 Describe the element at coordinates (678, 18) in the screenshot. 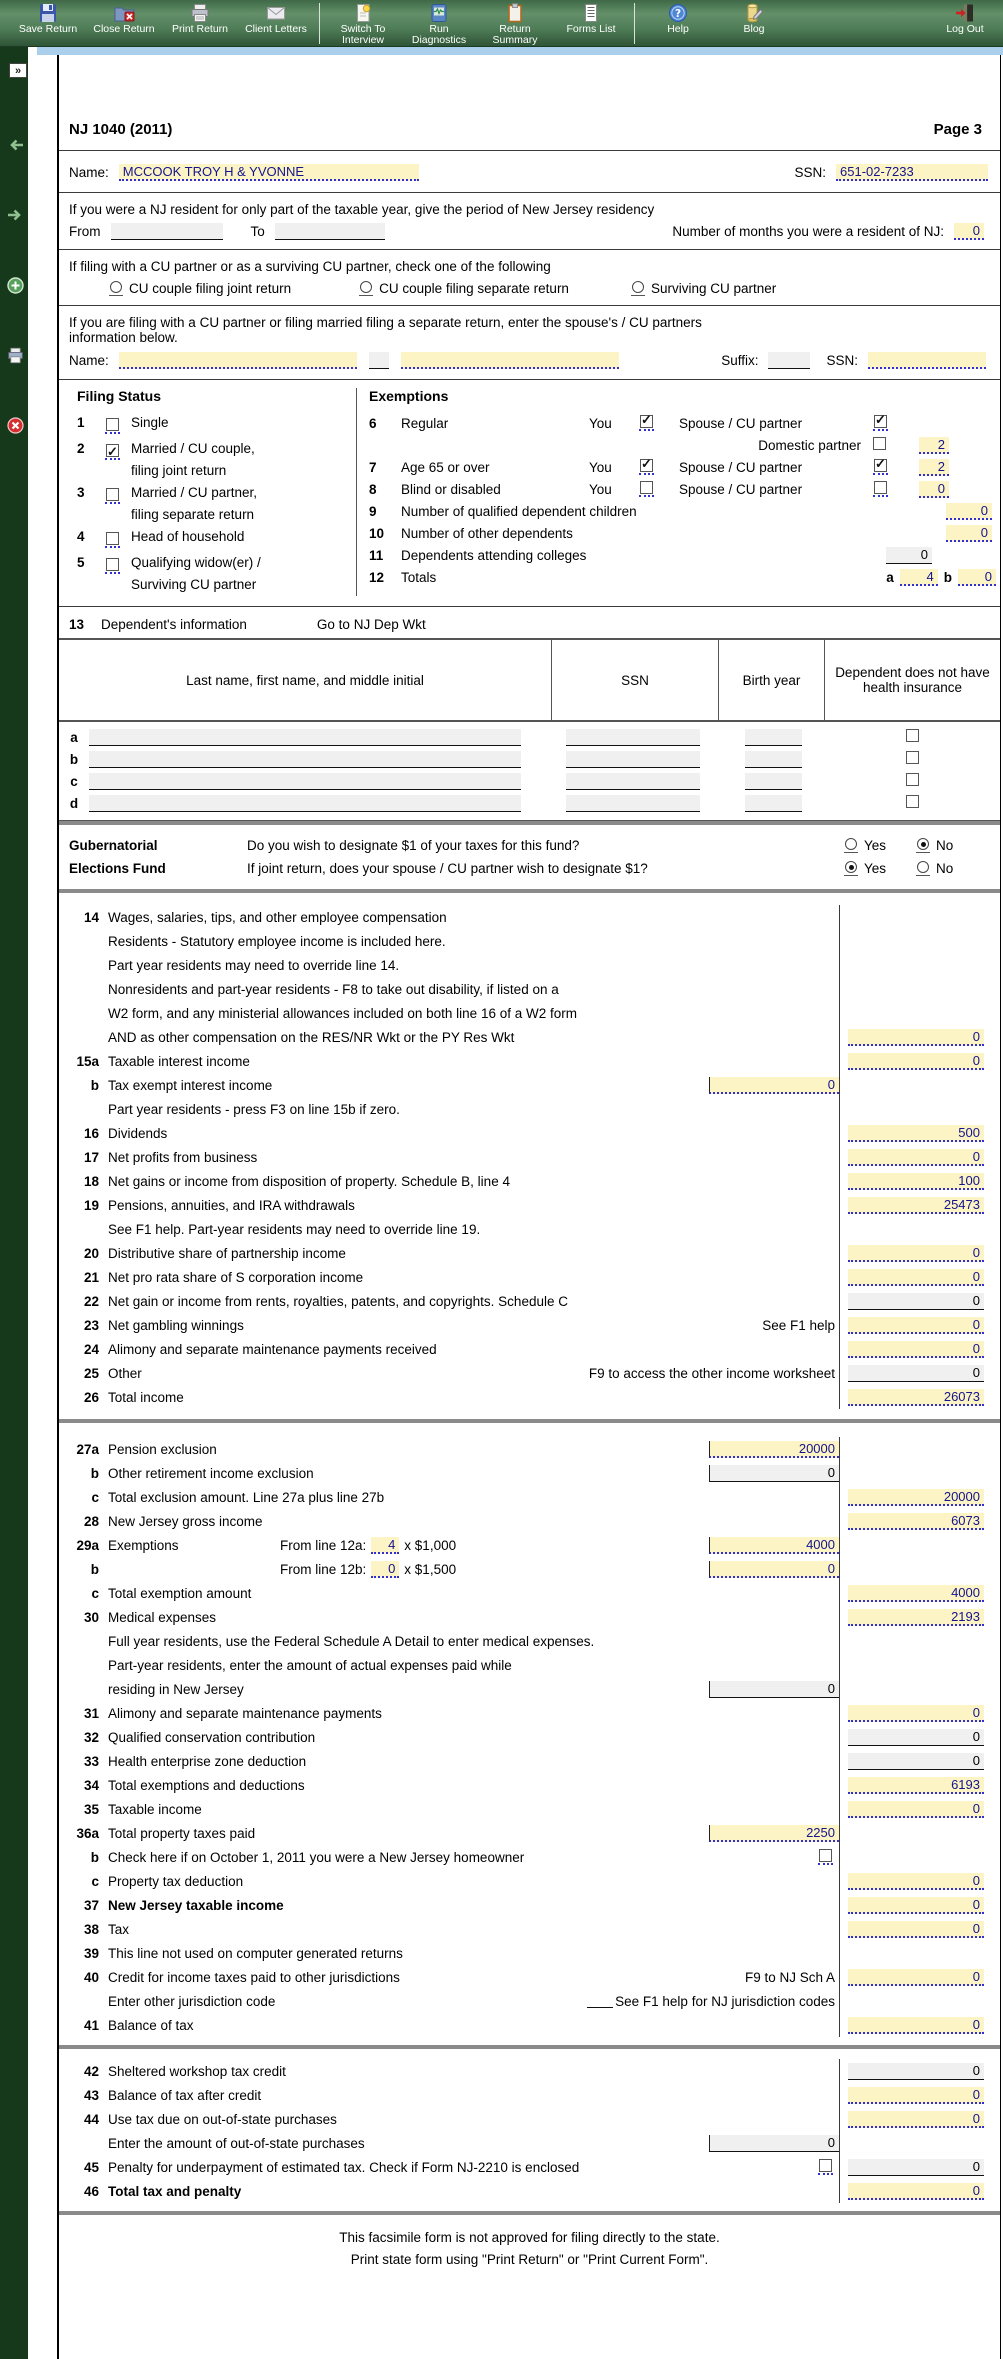

I see `help-button: ? Help` at that location.